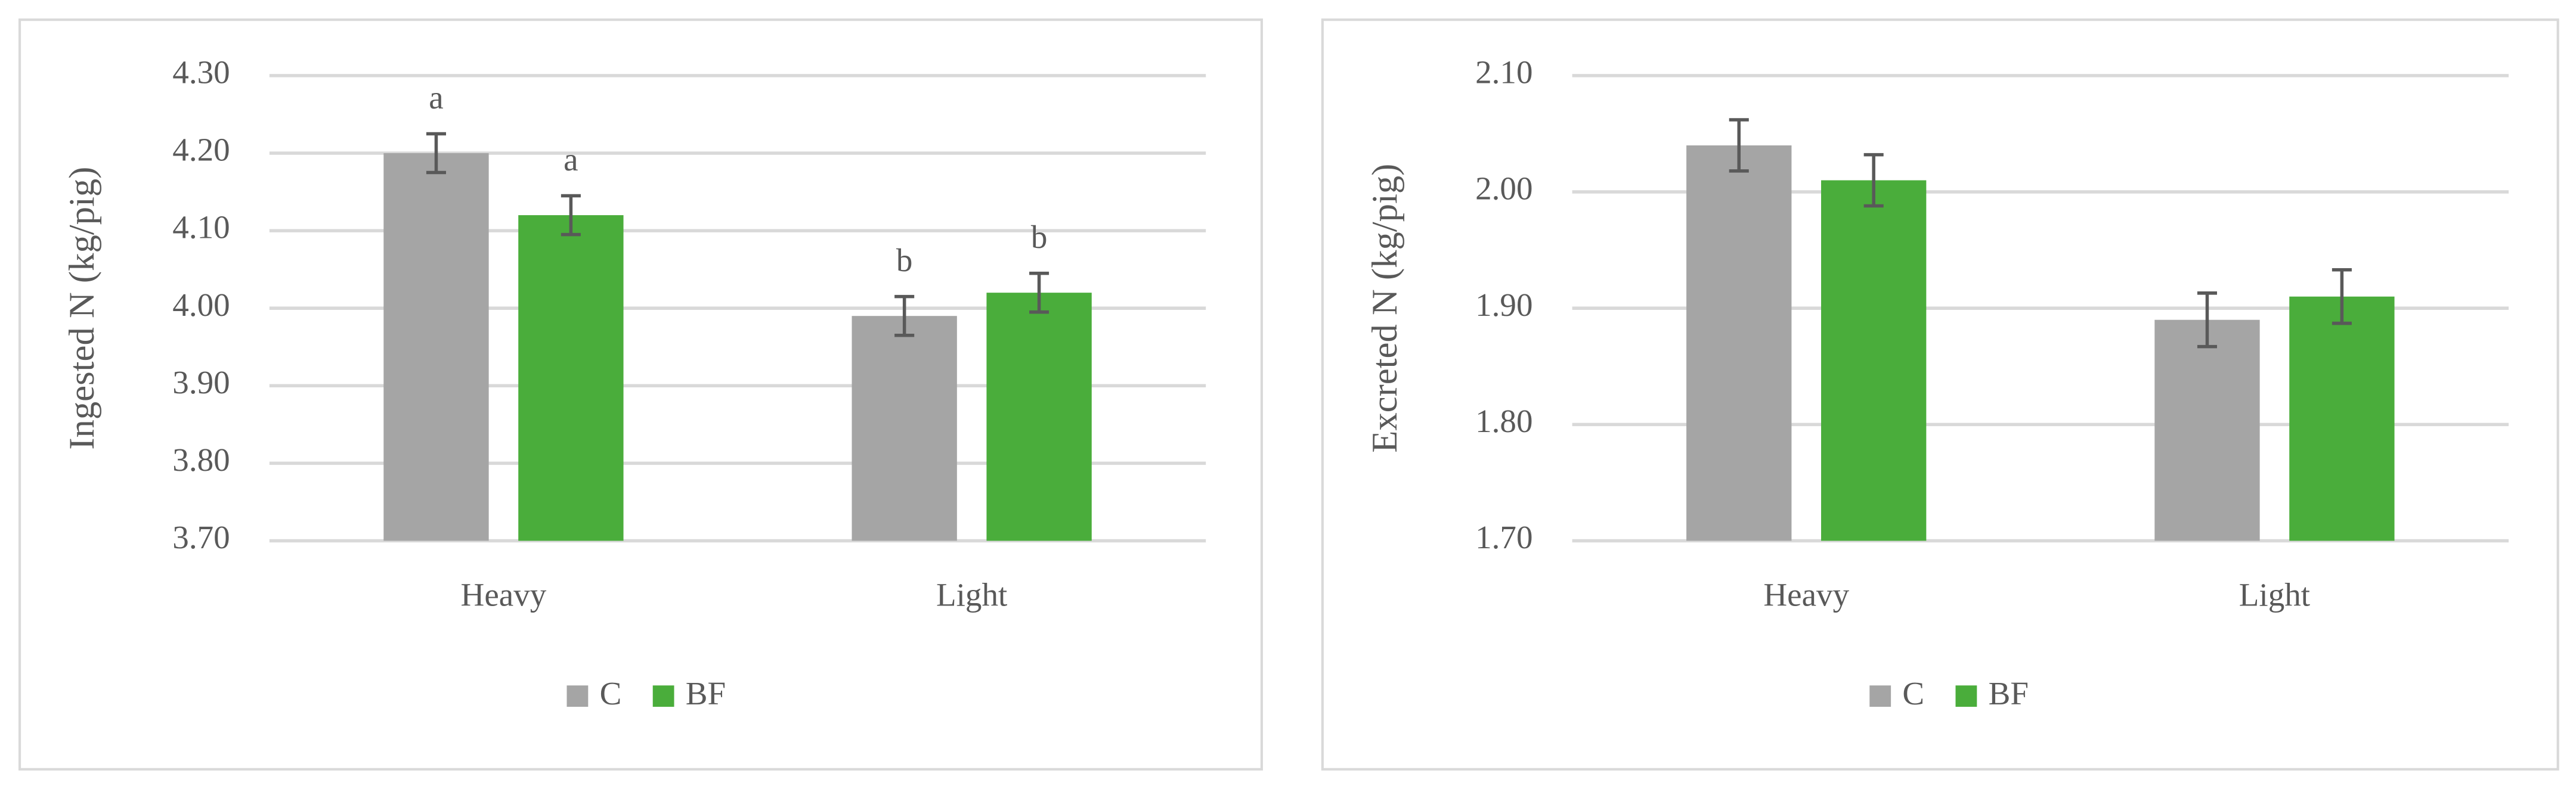 This screenshot has height=789, width=2576. What do you see at coordinates (1385, 308) in the screenshot?
I see `y-axis-title: Excreted N (kg/pig)` at bounding box center [1385, 308].